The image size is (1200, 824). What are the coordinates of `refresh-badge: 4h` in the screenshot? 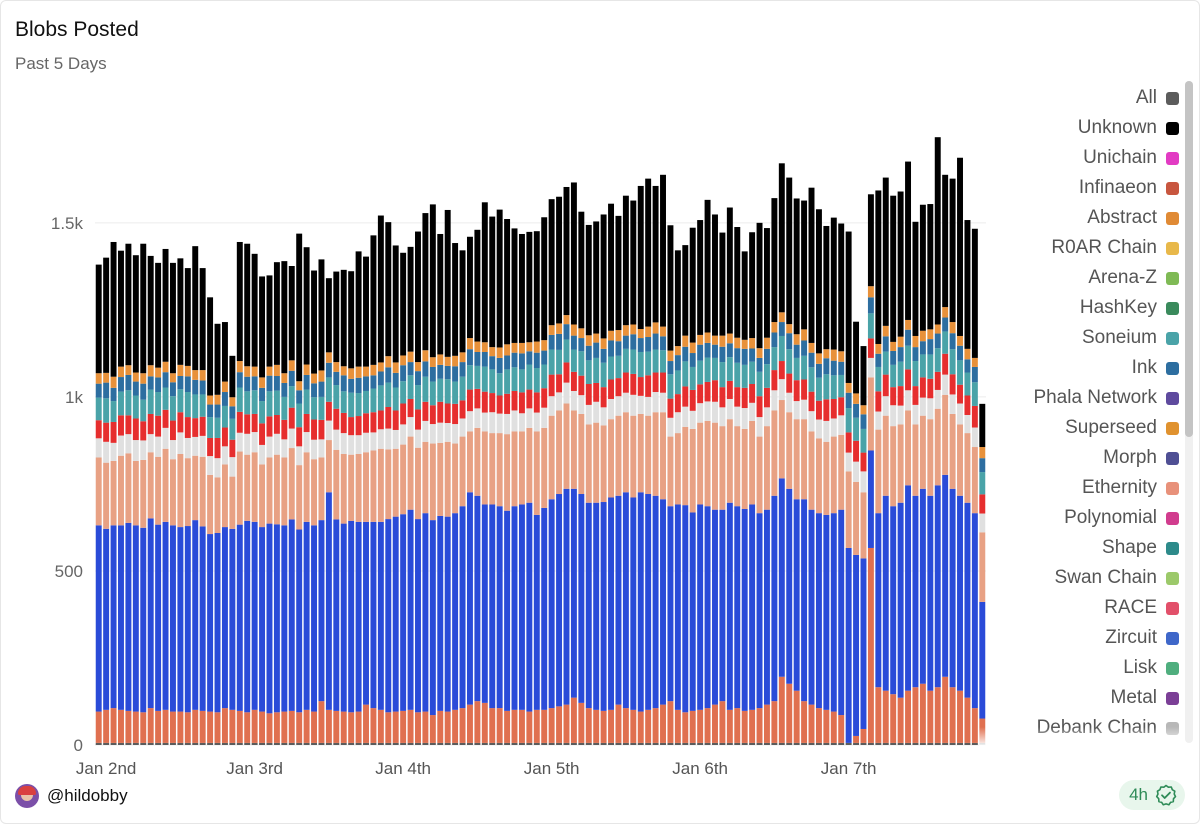 It's located at (1152, 795).